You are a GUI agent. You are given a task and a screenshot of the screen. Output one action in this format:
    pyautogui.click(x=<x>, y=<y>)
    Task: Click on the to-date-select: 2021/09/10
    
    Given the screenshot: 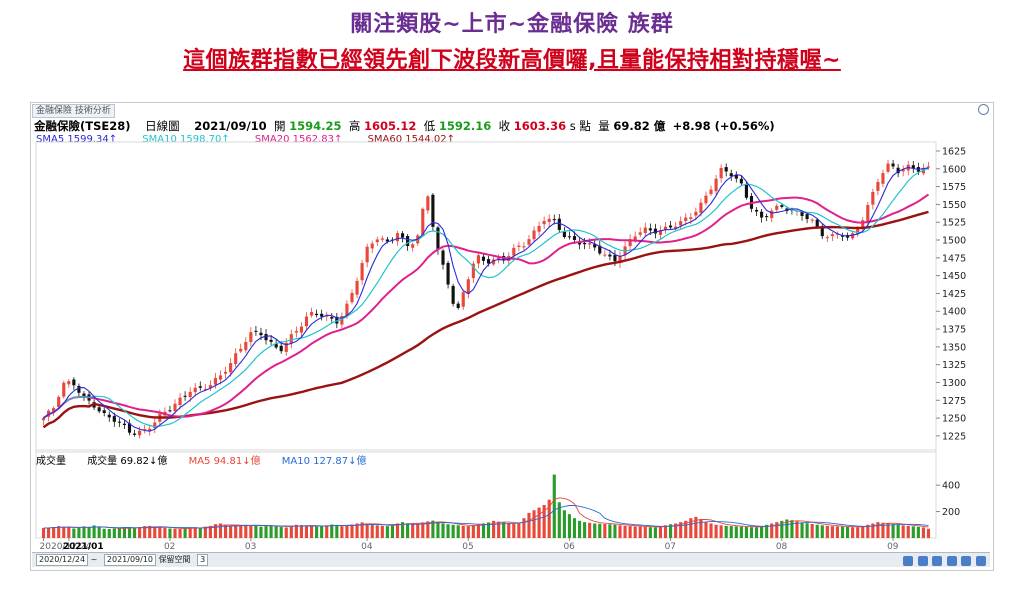 What is the action you would take?
    pyautogui.click(x=130, y=559)
    